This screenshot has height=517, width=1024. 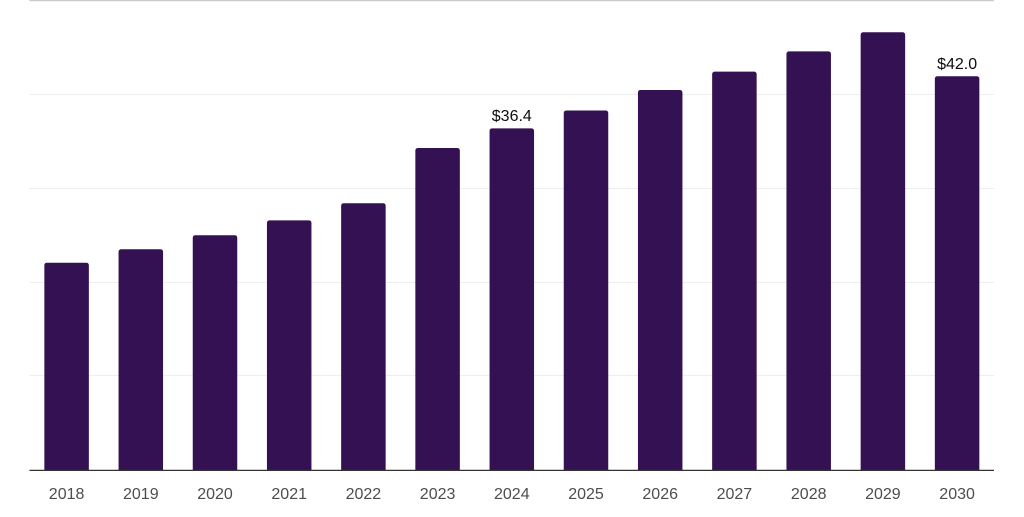 What do you see at coordinates (586, 494) in the screenshot?
I see `svg-text: 2025` at bounding box center [586, 494].